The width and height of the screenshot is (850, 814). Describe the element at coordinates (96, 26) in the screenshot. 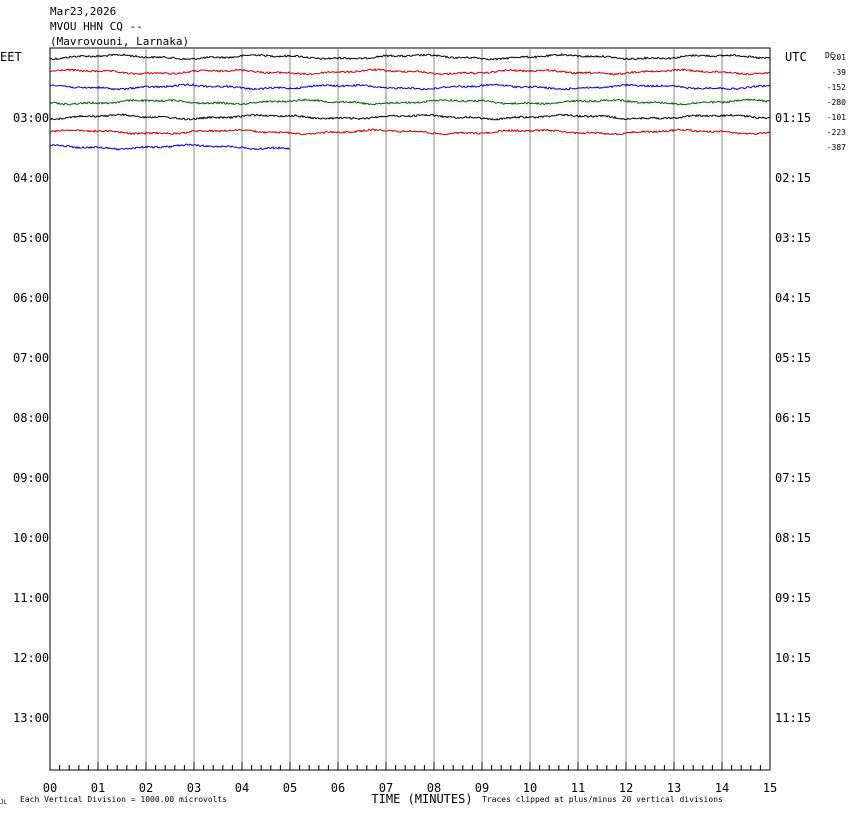

I see `station-label: MVOU HHN CQ --` at that location.